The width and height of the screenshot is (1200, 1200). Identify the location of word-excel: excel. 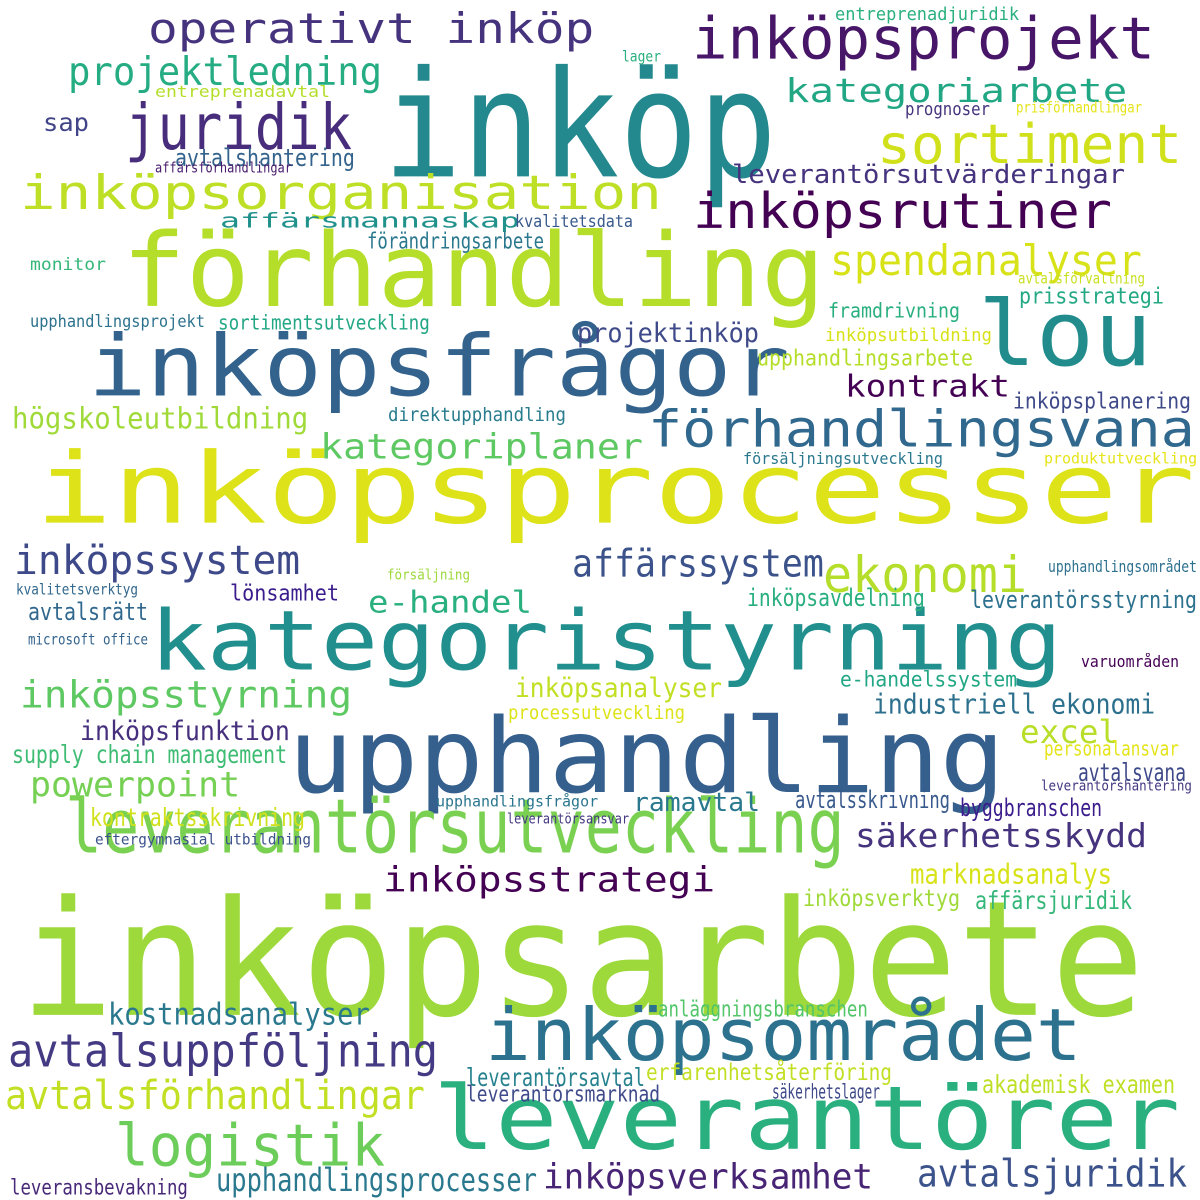
(1069, 732).